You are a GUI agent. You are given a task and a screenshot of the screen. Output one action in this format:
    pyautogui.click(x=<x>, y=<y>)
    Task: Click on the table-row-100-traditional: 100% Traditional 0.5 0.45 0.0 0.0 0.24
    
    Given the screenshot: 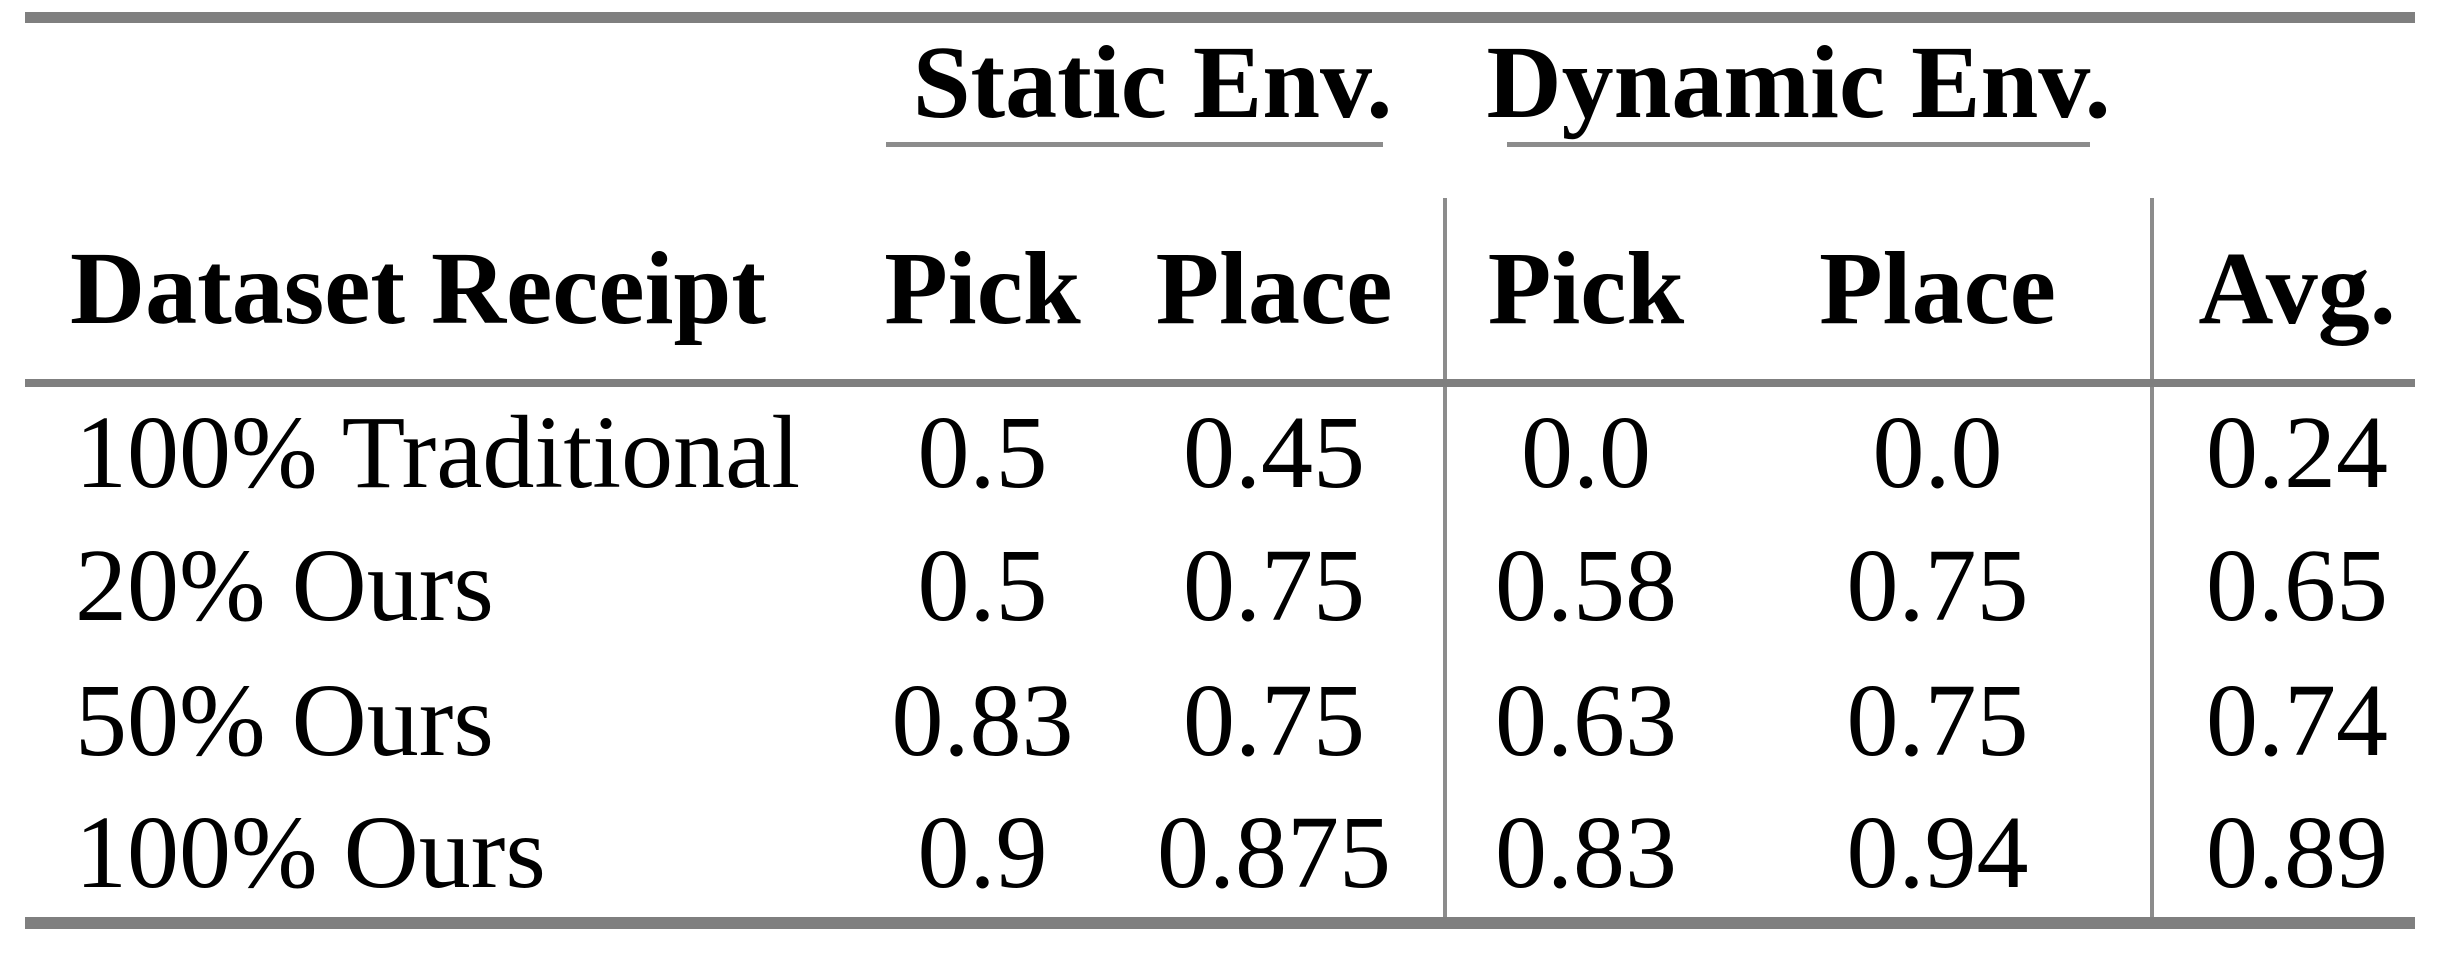 What is the action you would take?
    pyautogui.click(x=1220, y=448)
    